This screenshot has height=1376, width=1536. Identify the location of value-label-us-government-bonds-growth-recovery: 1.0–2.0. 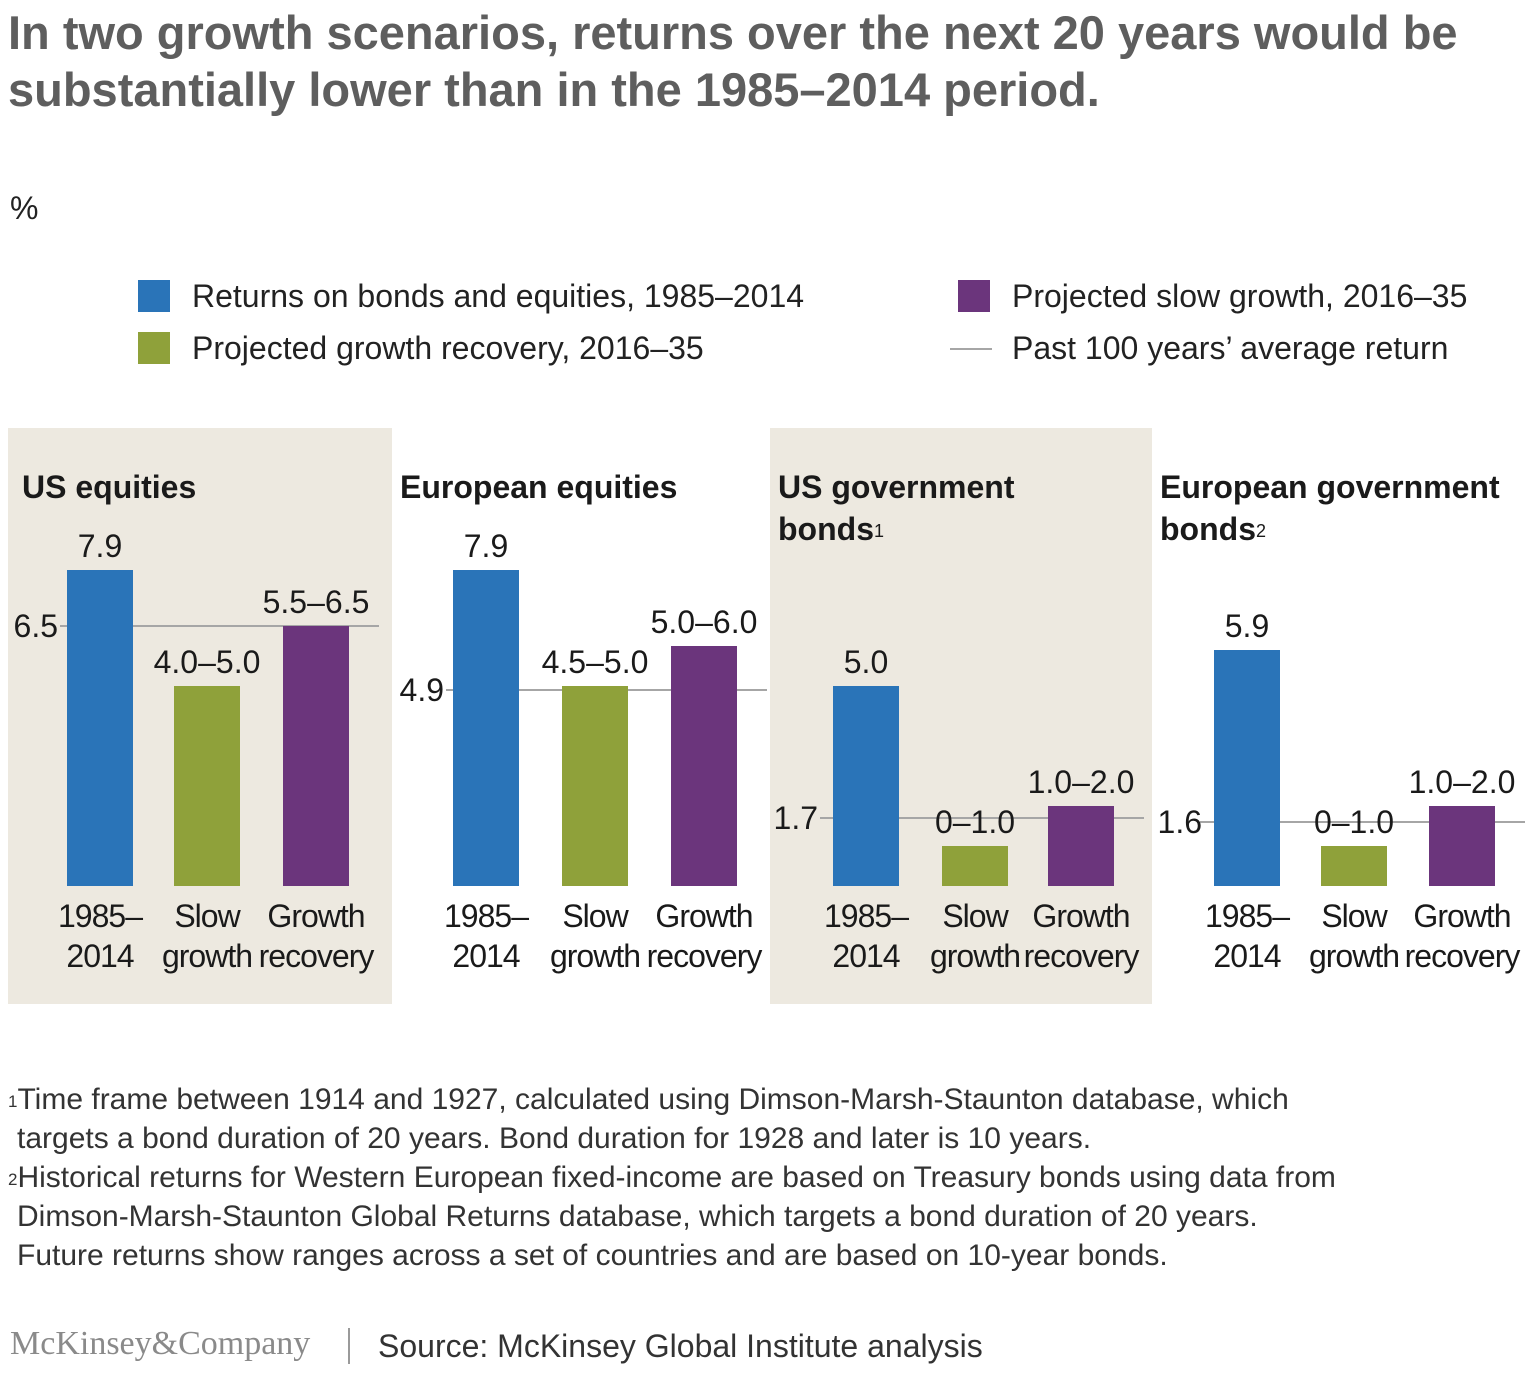
(1081, 782).